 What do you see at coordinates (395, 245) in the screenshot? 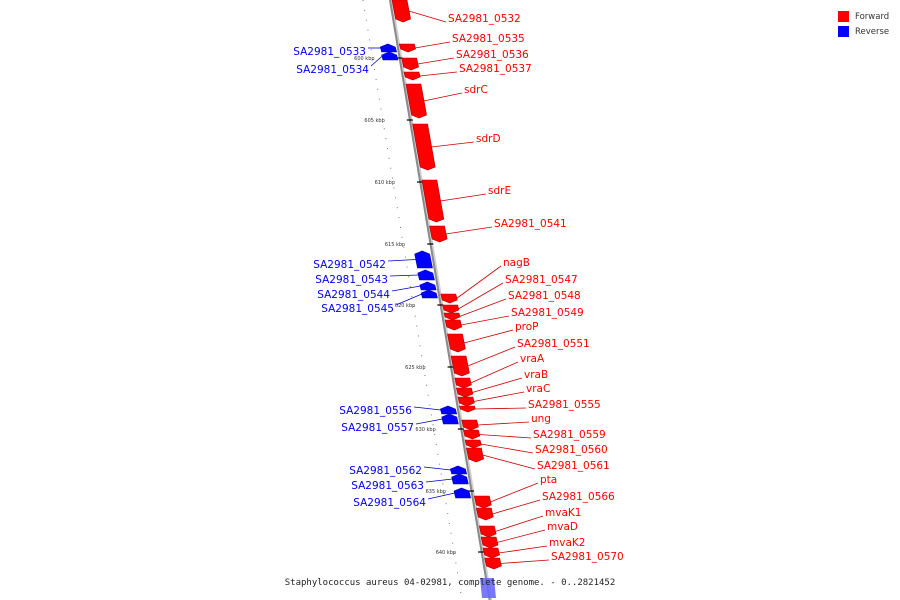
I see `scale-tick-label: 615 kbp` at bounding box center [395, 245].